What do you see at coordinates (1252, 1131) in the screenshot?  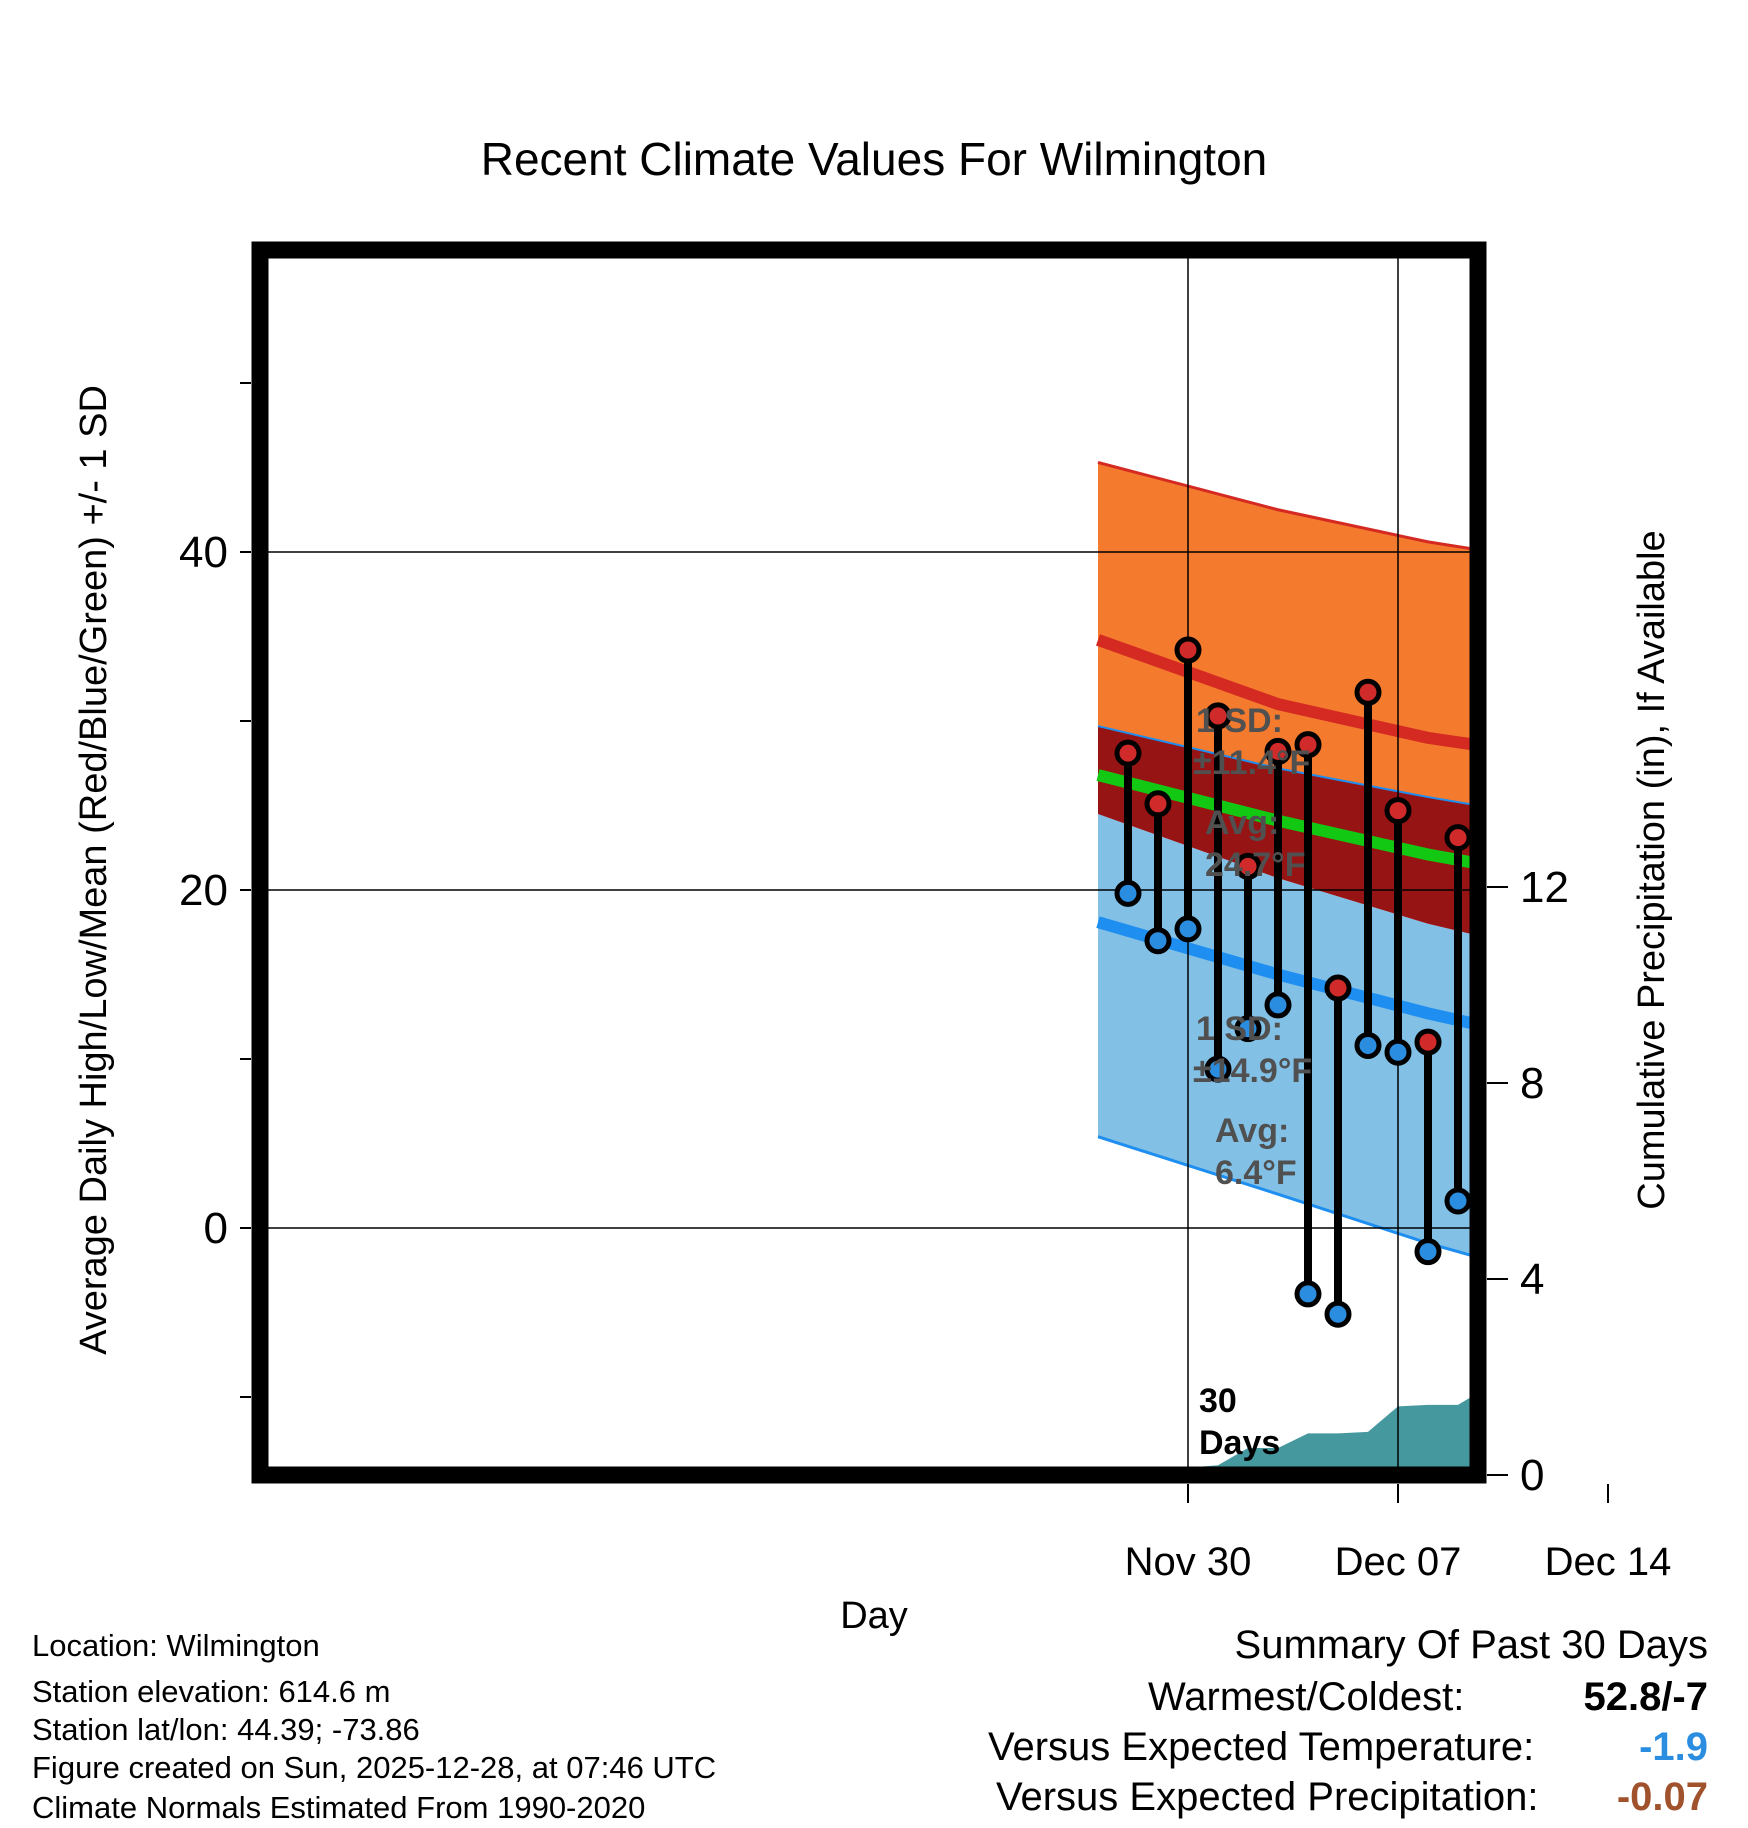 I see `low-avg-label: Avg:` at bounding box center [1252, 1131].